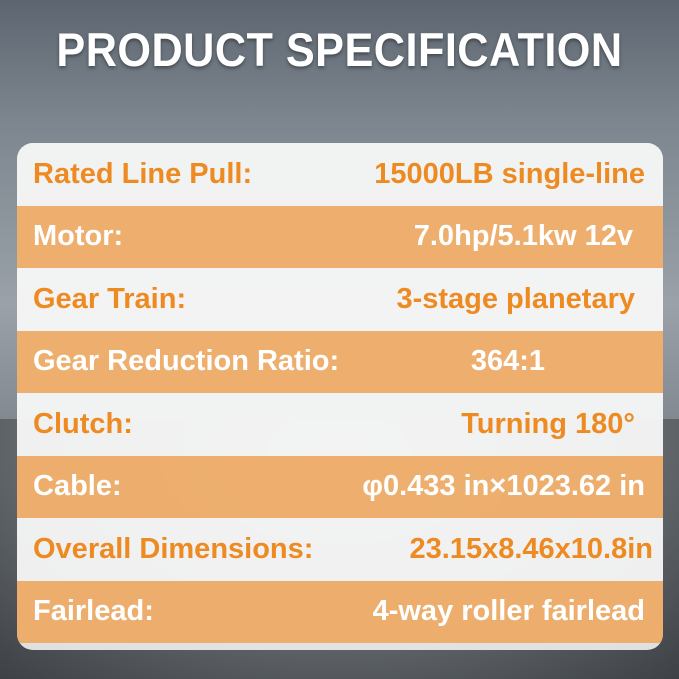 The height and width of the screenshot is (679, 679). Describe the element at coordinates (186, 361) in the screenshot. I see `spec-label: Gear Reduction Ratio:` at that location.